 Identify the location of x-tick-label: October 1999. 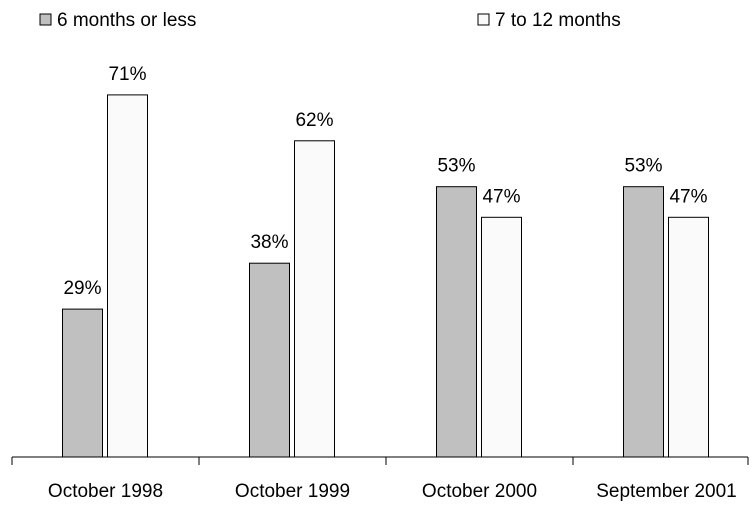
(292, 491).